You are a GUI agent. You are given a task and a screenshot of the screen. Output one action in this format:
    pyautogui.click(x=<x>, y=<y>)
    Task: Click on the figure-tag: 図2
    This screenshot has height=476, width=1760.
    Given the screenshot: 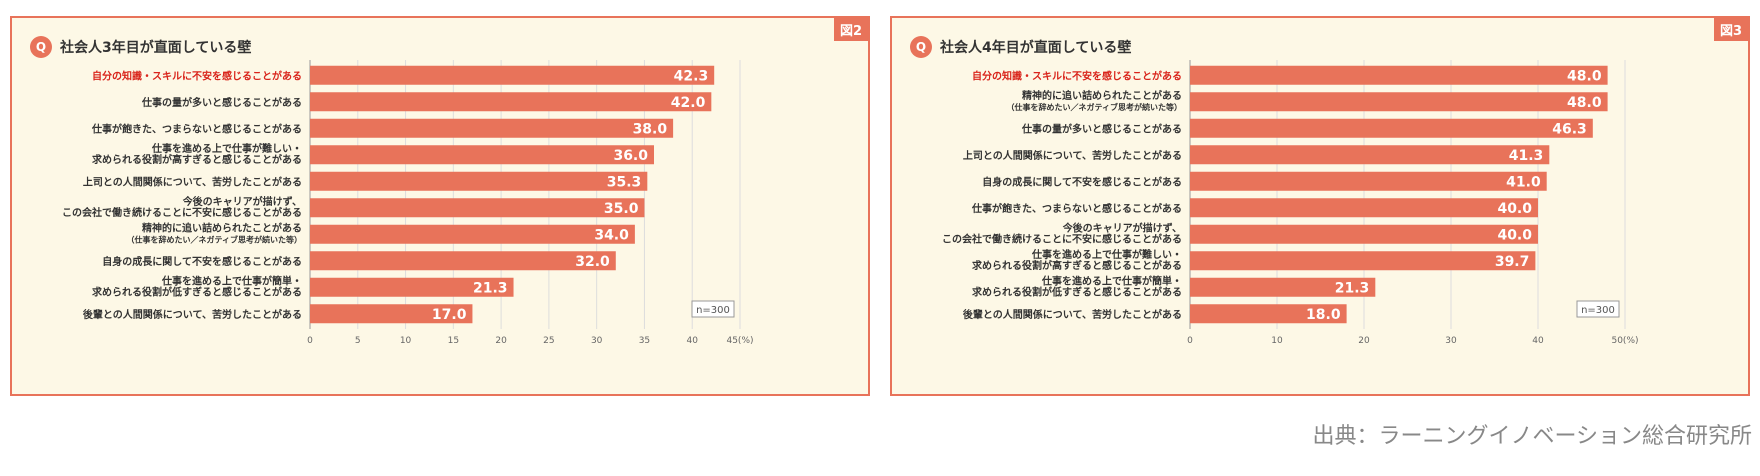 What is the action you would take?
    pyautogui.click(x=850, y=29)
    